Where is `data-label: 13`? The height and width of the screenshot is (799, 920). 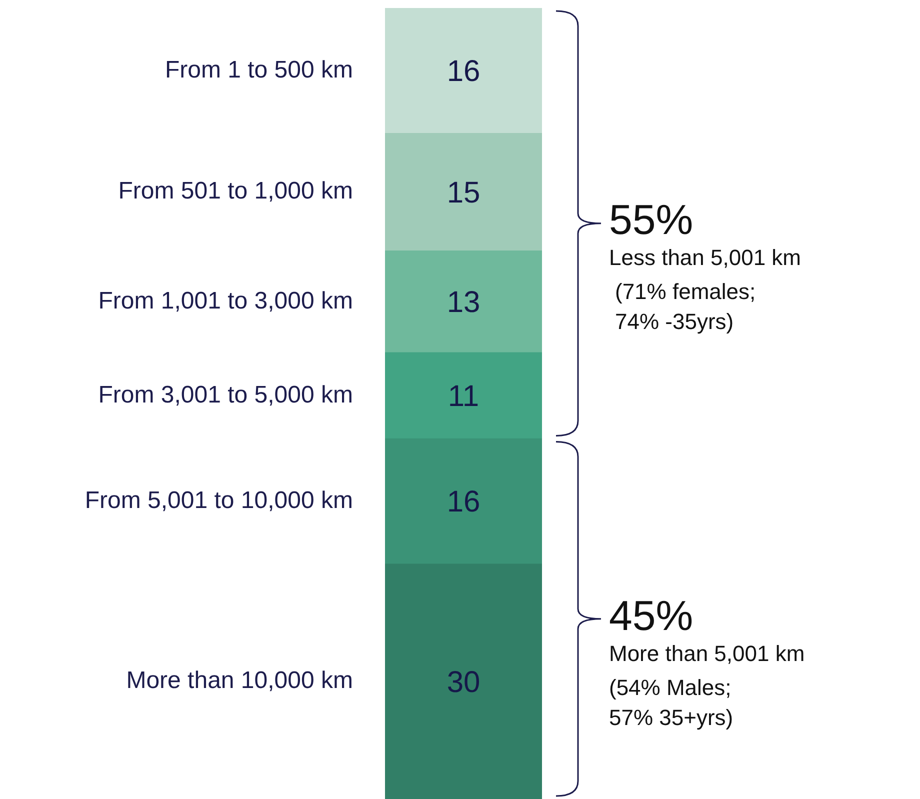 data-label: 13 is located at coordinates (463, 302).